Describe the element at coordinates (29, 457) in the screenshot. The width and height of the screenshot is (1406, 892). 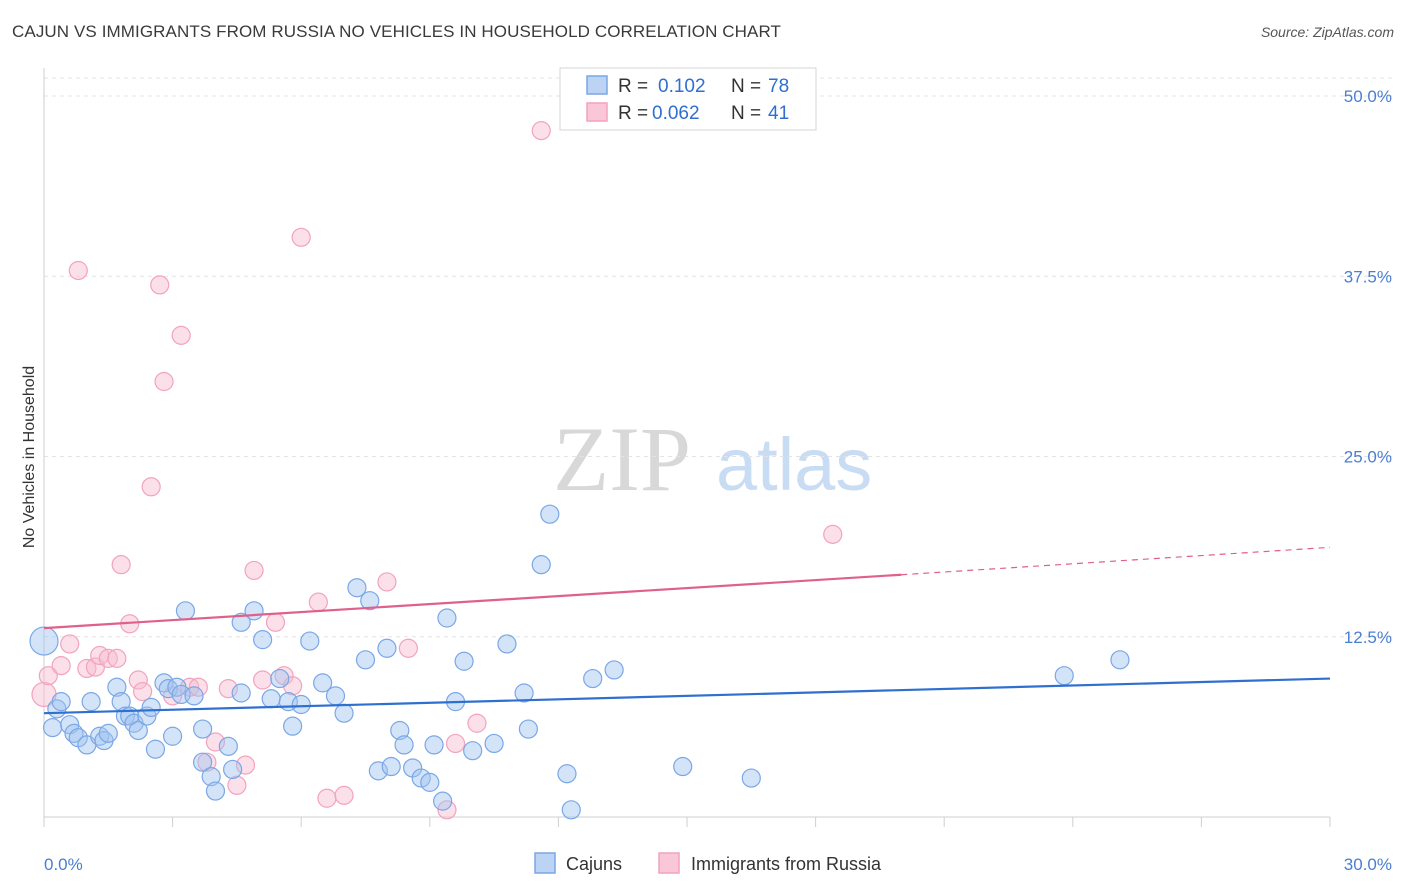
I see `y-axis-label: No Vehicles in Household` at that location.